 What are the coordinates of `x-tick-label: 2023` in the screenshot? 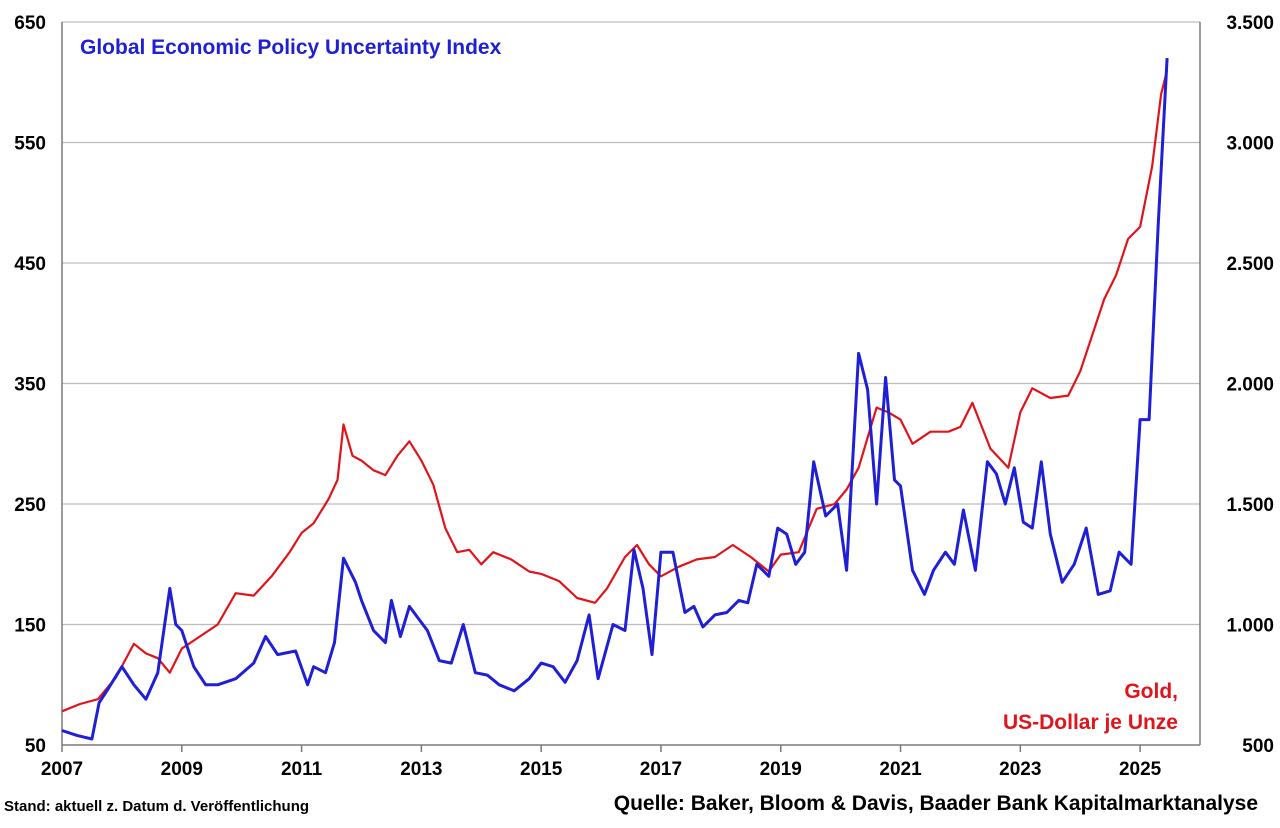 It's located at (1020, 769).